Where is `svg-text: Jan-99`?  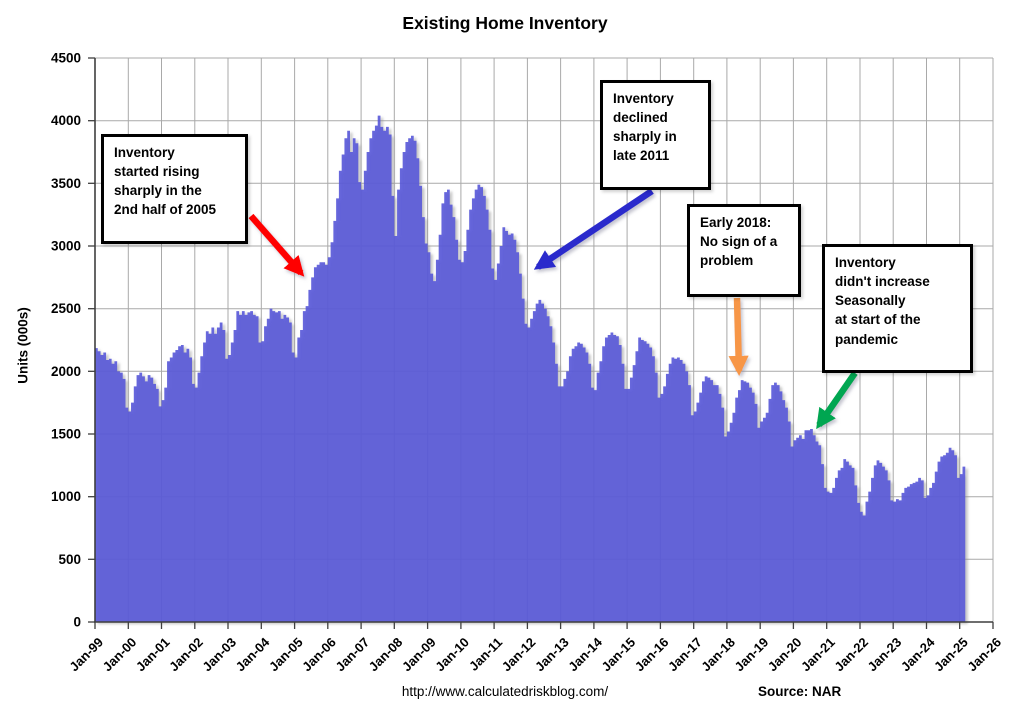
svg-text: Jan-99 is located at coordinates (86, 655).